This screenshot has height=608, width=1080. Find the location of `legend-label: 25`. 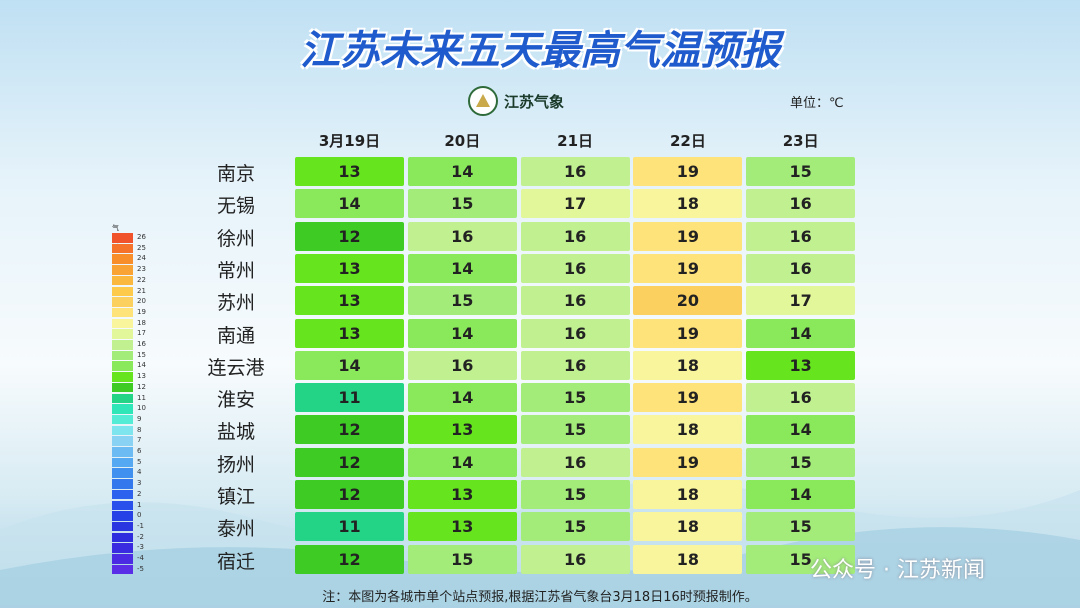

legend-label: 25 is located at coordinates (141, 247).